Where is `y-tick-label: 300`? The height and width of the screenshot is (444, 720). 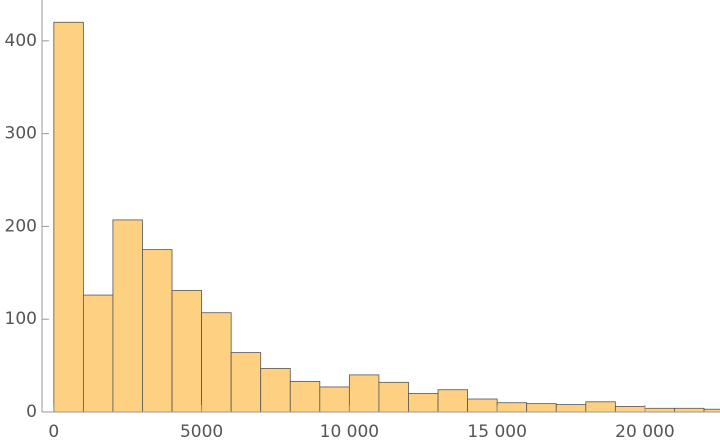 y-tick-label: 300 is located at coordinates (21, 134).